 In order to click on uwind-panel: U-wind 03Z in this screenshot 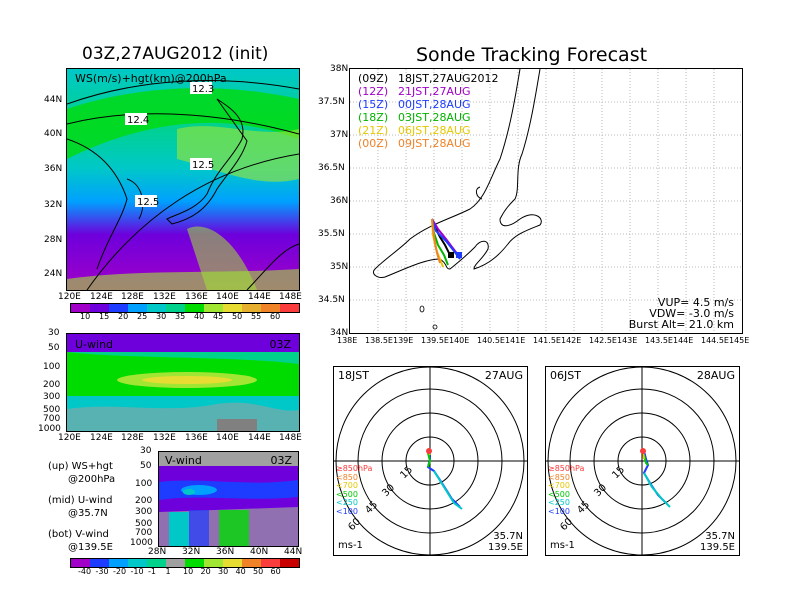, I will do `click(183, 382)`.